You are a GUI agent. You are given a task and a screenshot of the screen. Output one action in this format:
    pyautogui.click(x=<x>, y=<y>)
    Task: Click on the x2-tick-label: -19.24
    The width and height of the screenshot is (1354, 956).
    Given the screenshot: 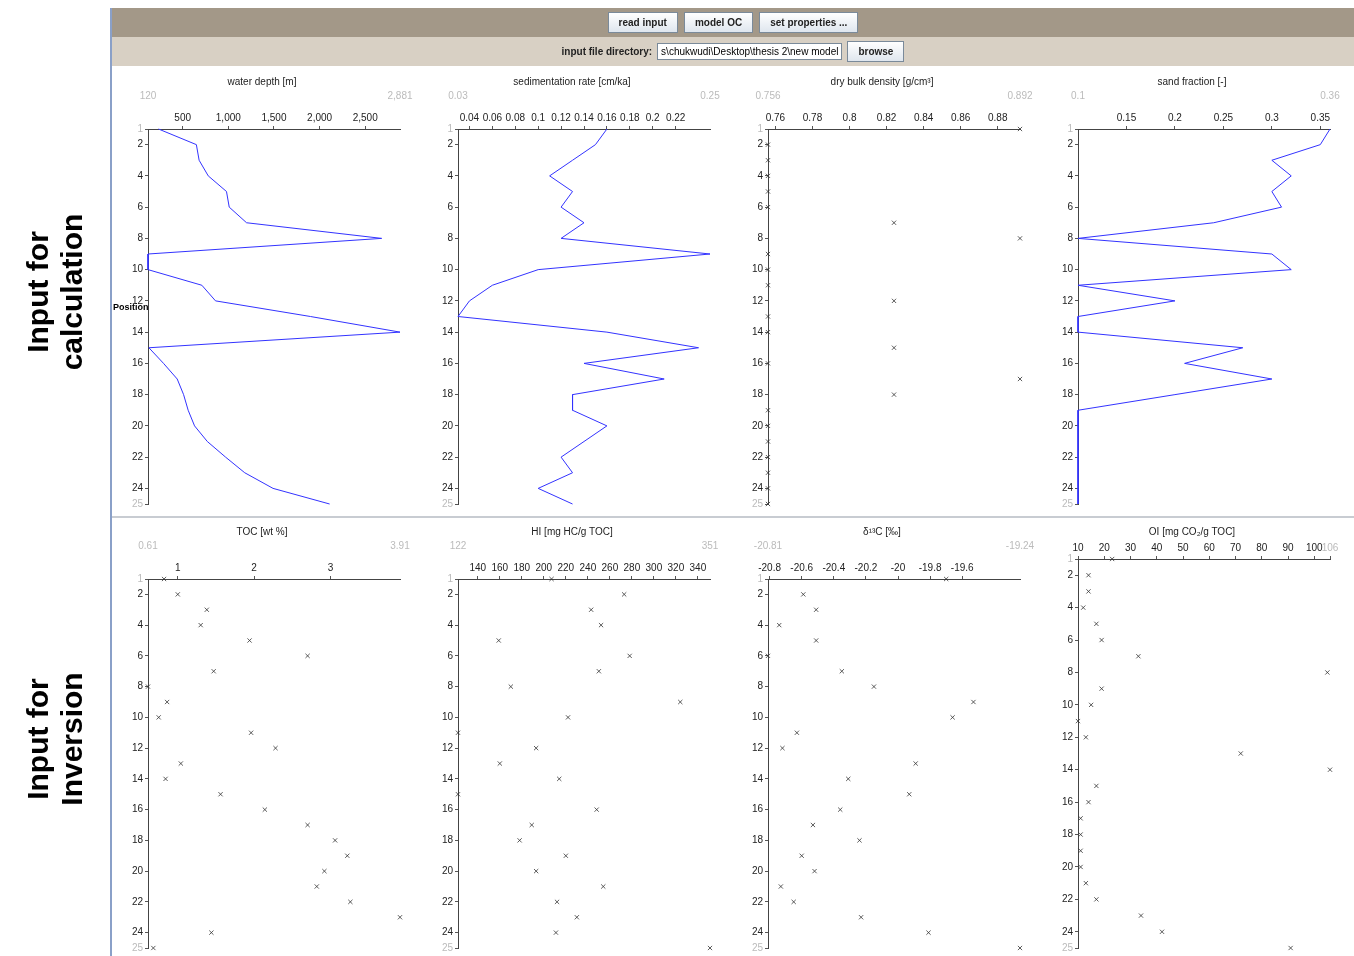 What is the action you would take?
    pyautogui.click(x=1020, y=545)
    